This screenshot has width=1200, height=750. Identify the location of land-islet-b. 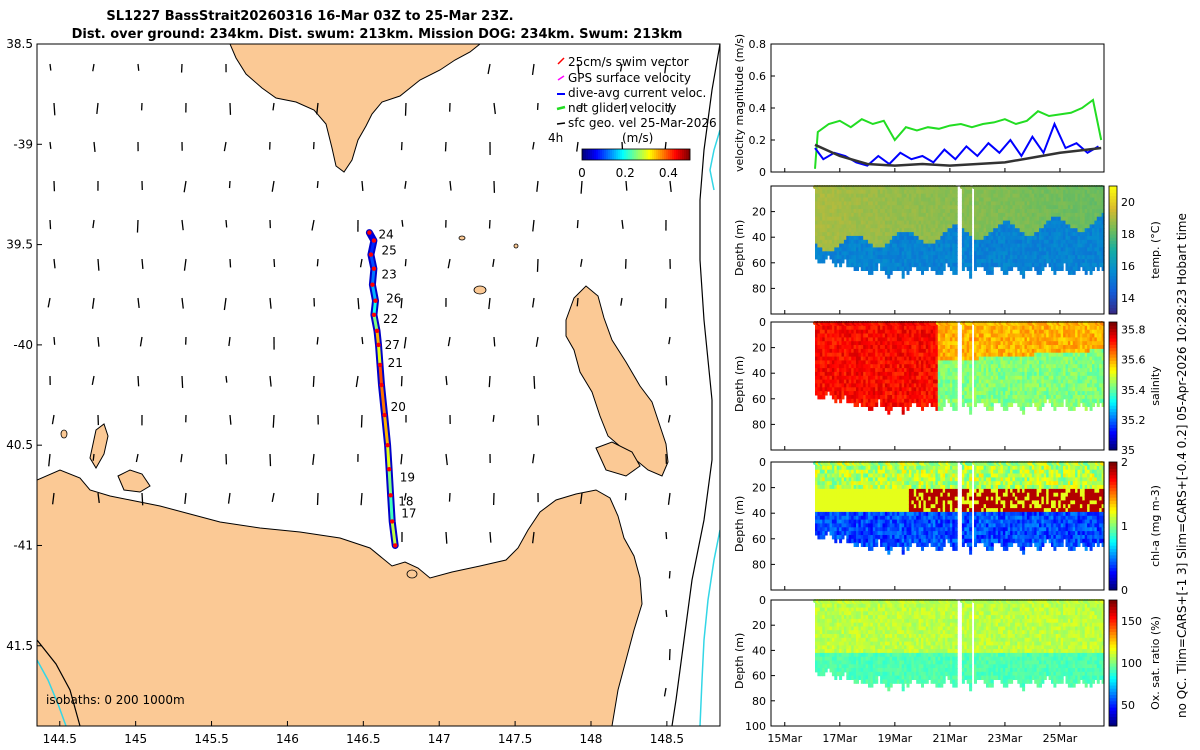
(462, 238).